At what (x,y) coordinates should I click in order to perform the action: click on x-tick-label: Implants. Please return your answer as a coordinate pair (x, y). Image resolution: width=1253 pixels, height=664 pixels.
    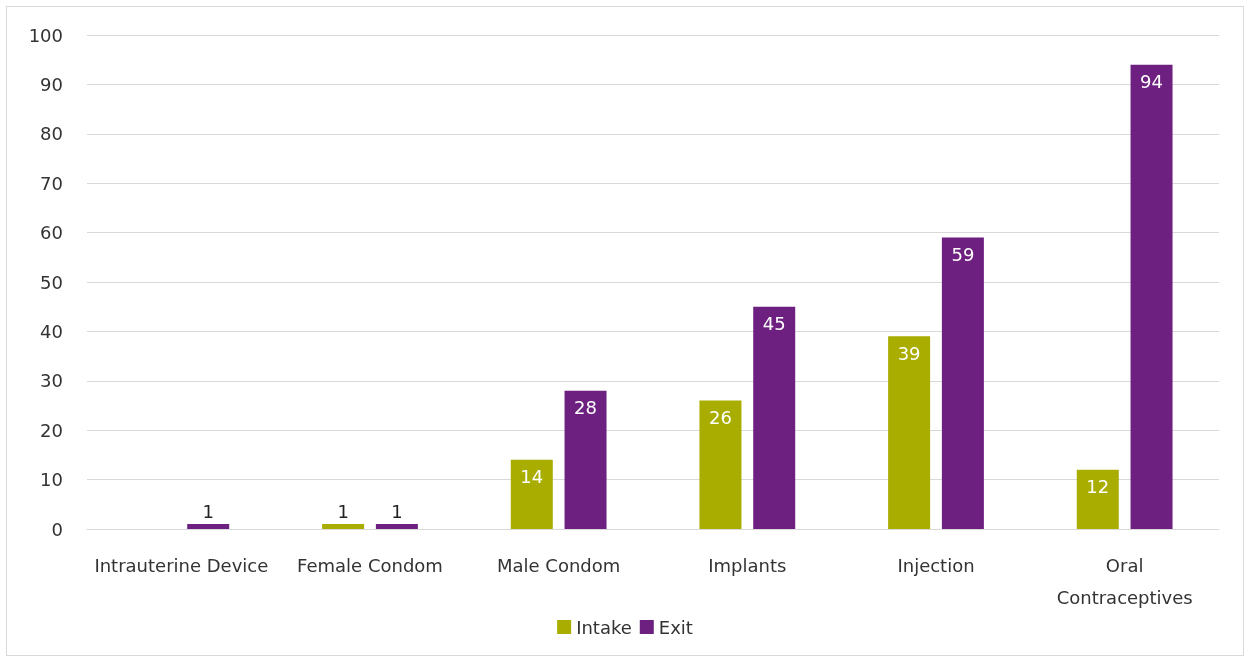
    Looking at the image, I should click on (747, 565).